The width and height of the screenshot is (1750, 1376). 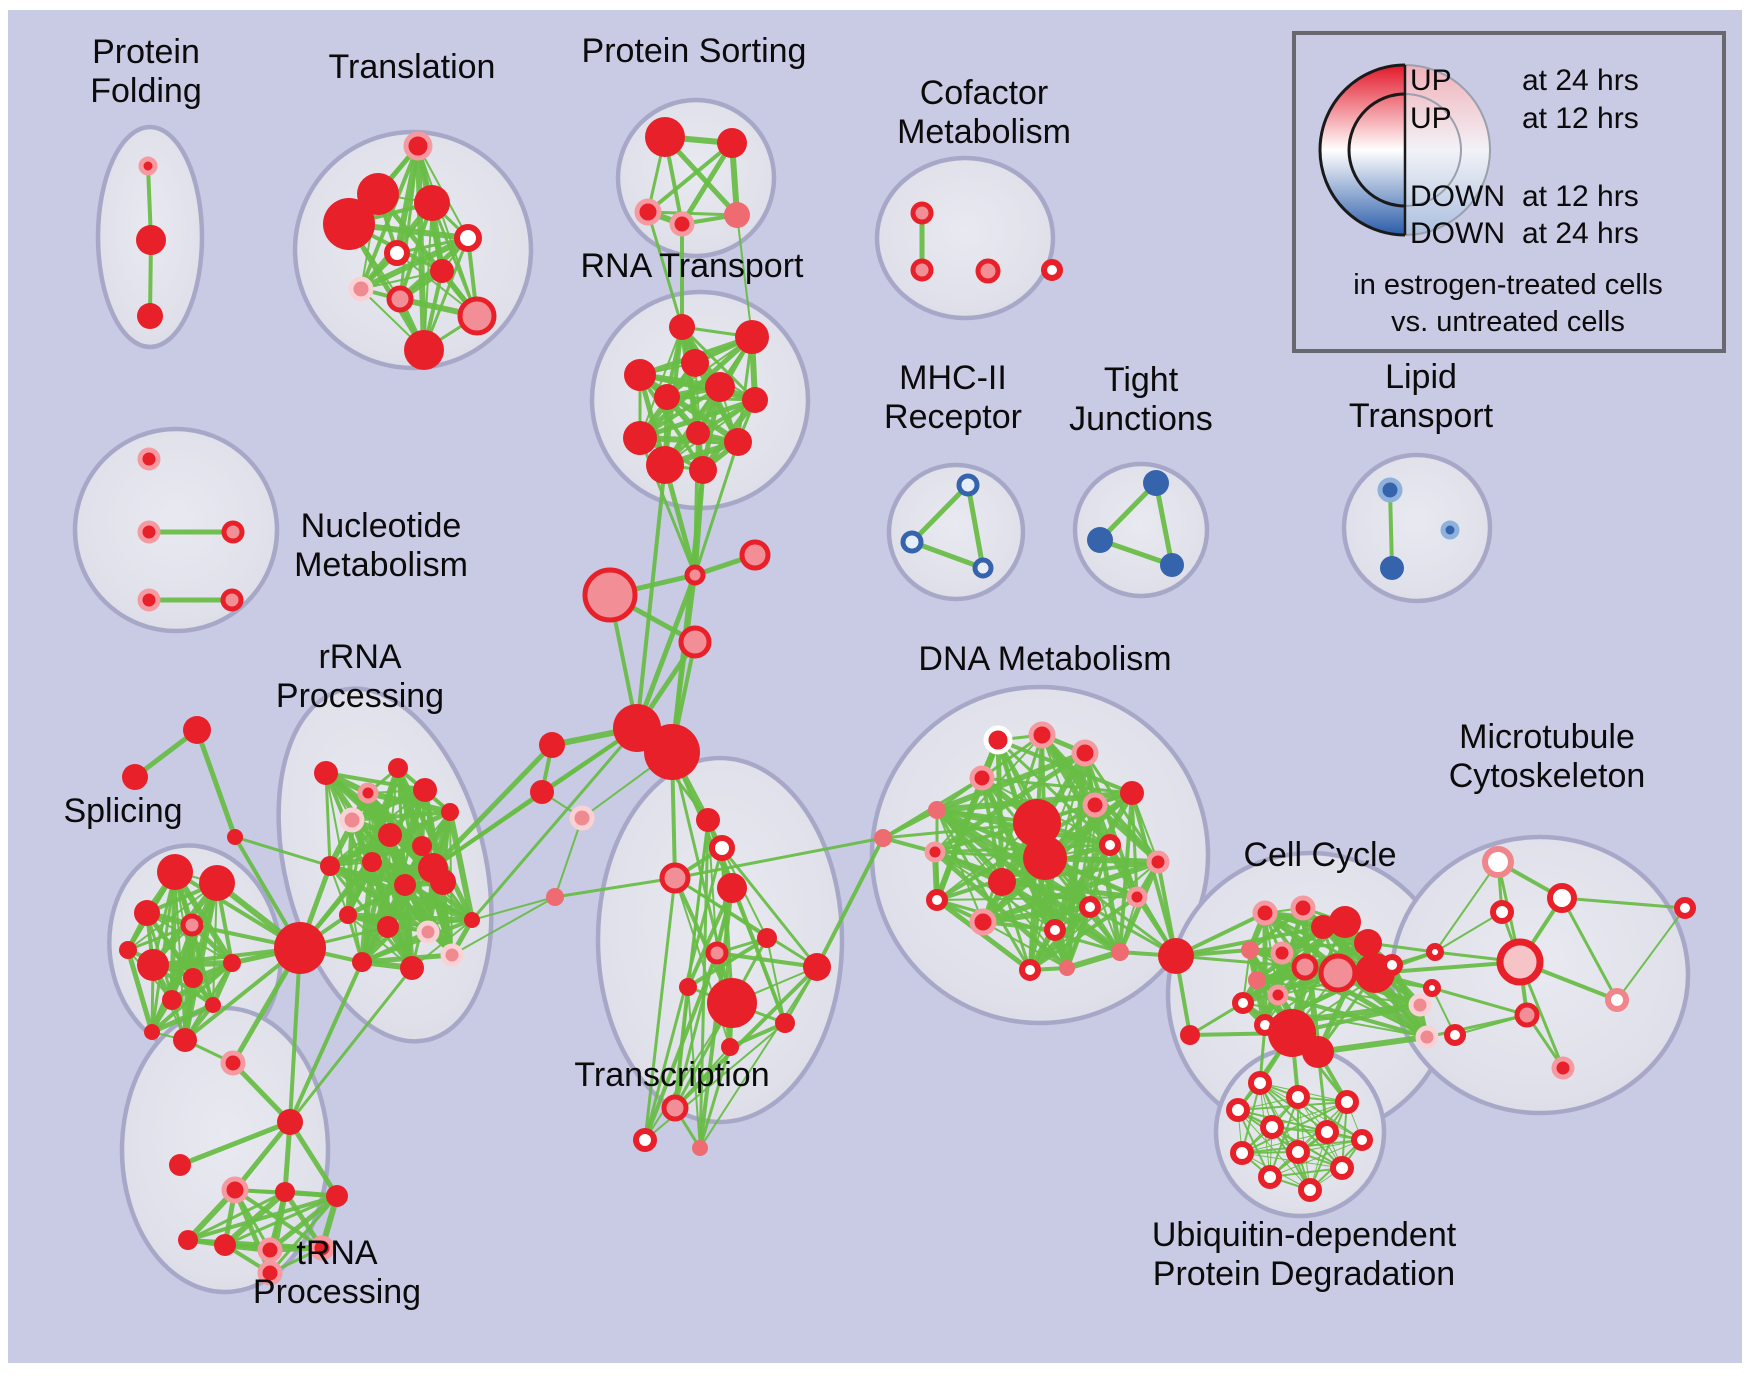 I want to click on legend-direction-3: DOWN, so click(x=1457, y=196).